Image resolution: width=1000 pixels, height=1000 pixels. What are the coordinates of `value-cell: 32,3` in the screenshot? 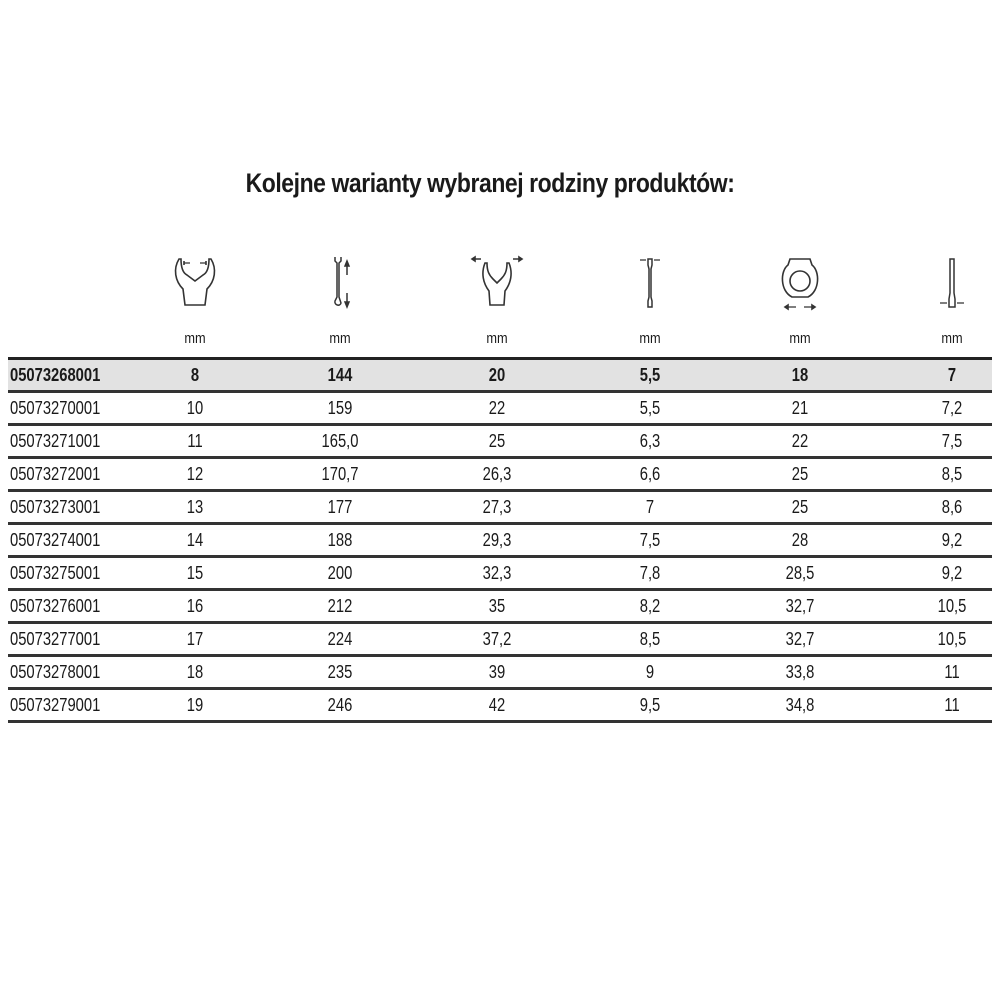 It's located at (497, 573).